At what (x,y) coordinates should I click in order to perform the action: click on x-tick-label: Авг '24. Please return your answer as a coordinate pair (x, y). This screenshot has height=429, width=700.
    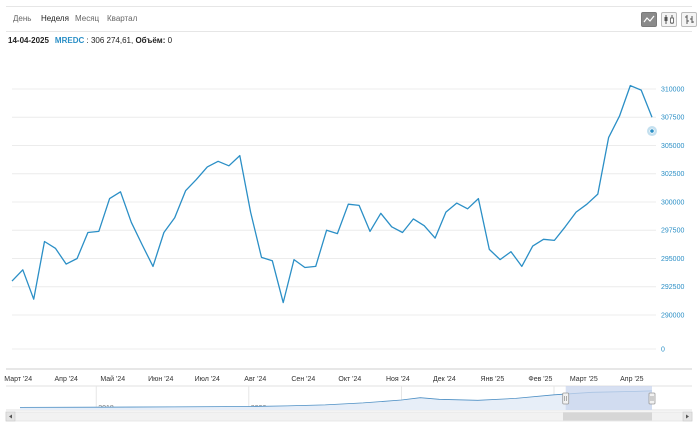
    Looking at the image, I should click on (255, 379).